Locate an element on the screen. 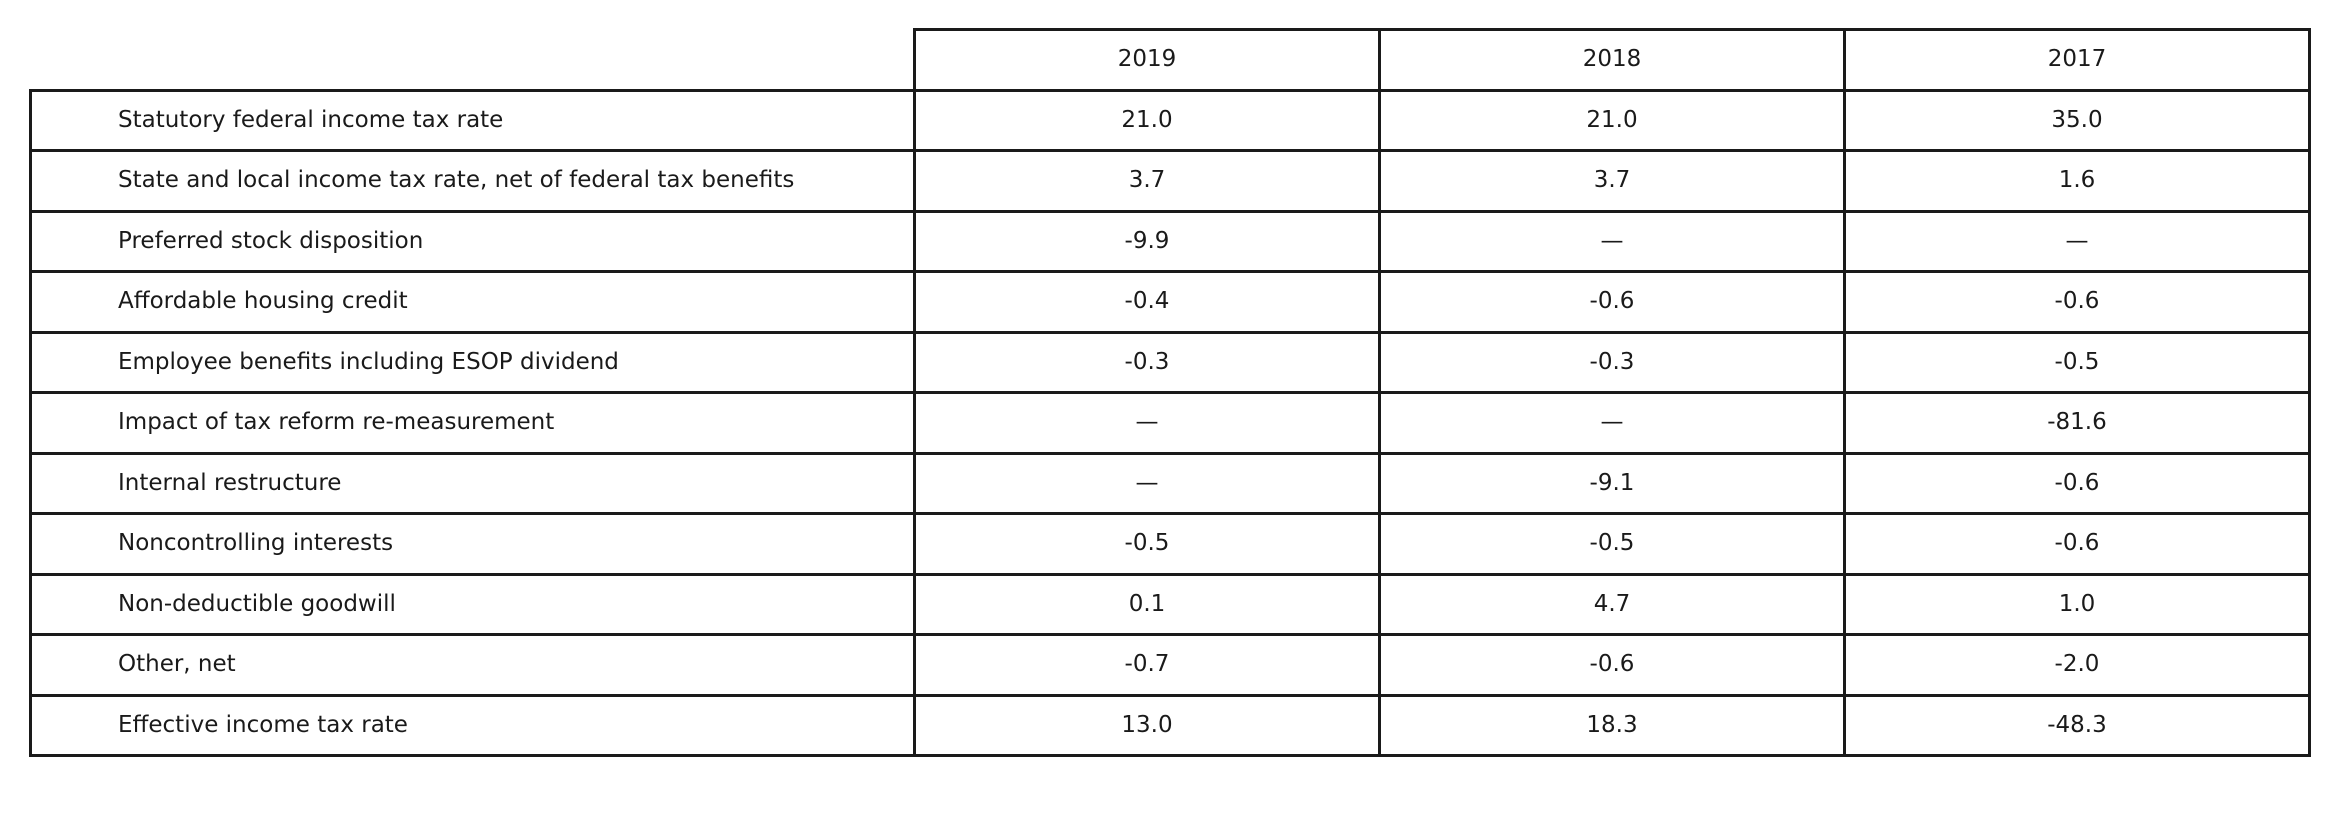  value-cell: -0.7 is located at coordinates (1147, 665).